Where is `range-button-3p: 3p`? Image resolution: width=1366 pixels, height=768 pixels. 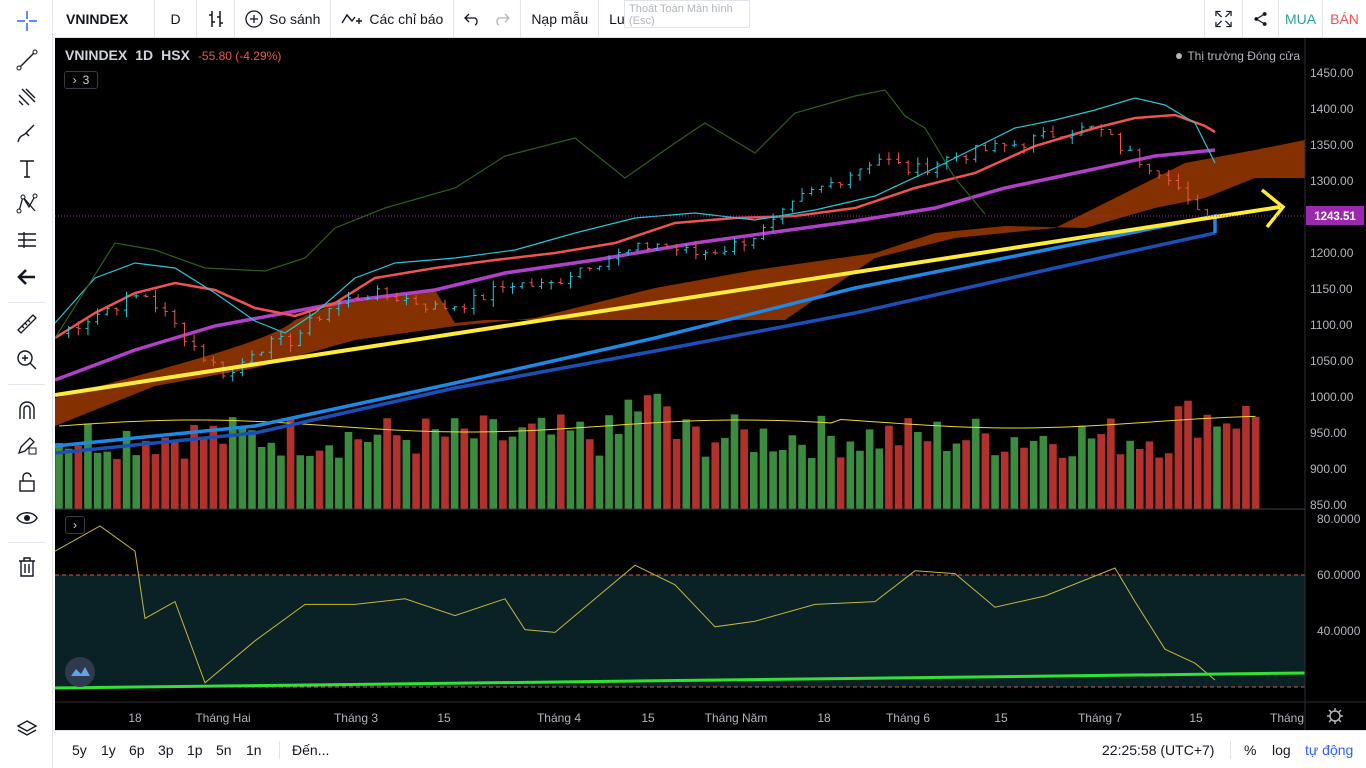
range-button-3p: 3p is located at coordinates (166, 750).